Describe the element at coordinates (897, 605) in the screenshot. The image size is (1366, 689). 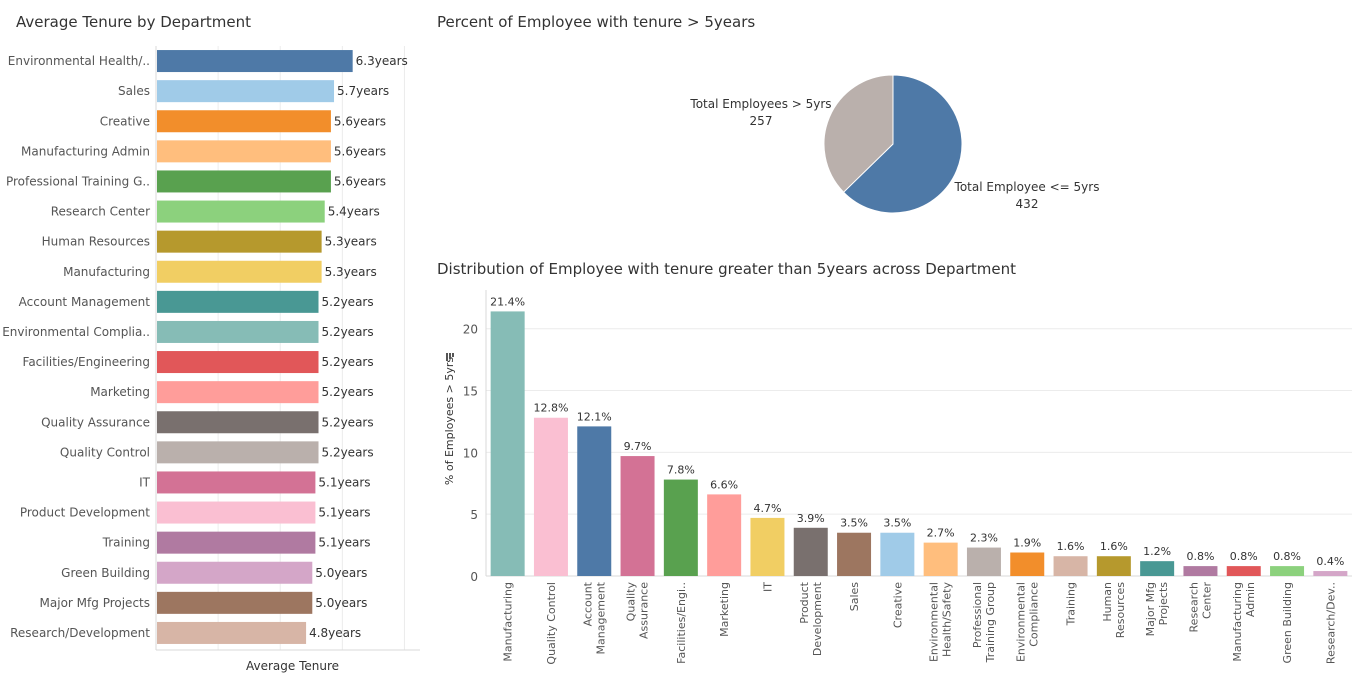
I see `department-tick-label: Creative` at that location.